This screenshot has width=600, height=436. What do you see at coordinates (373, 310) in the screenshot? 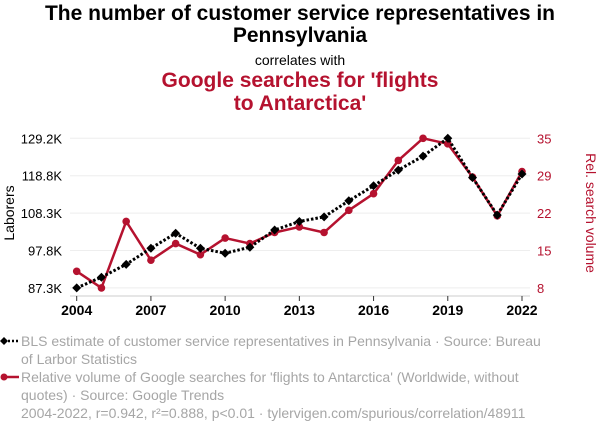
I see `x-tick-label: 2016` at bounding box center [373, 310].